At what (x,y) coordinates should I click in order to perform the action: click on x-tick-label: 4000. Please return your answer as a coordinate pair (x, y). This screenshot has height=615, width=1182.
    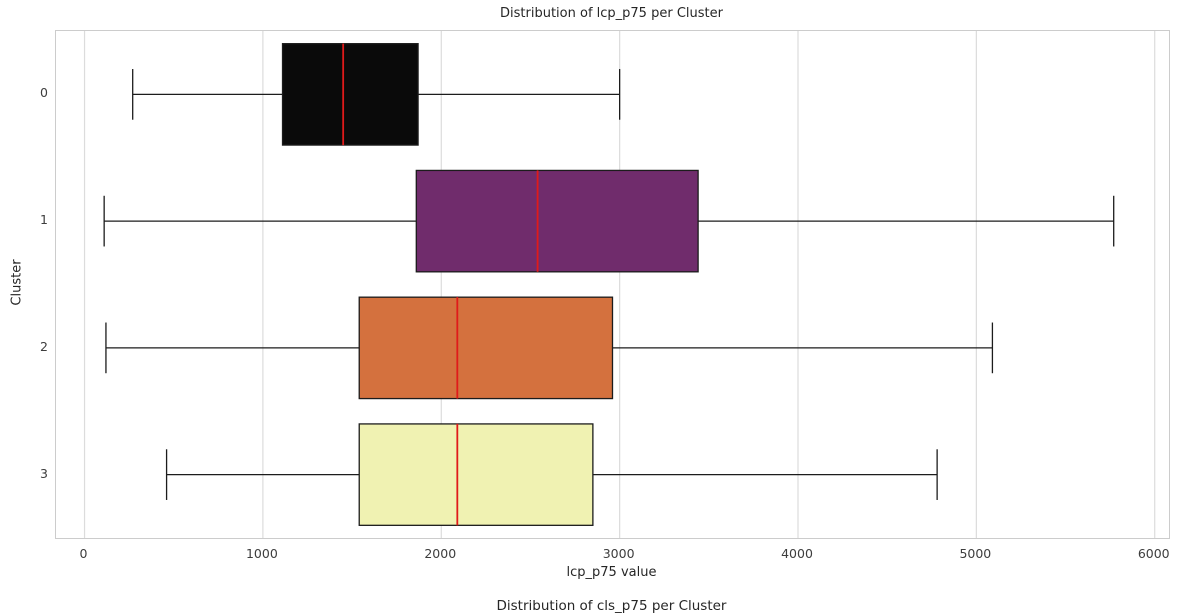
    Looking at the image, I should click on (797, 553).